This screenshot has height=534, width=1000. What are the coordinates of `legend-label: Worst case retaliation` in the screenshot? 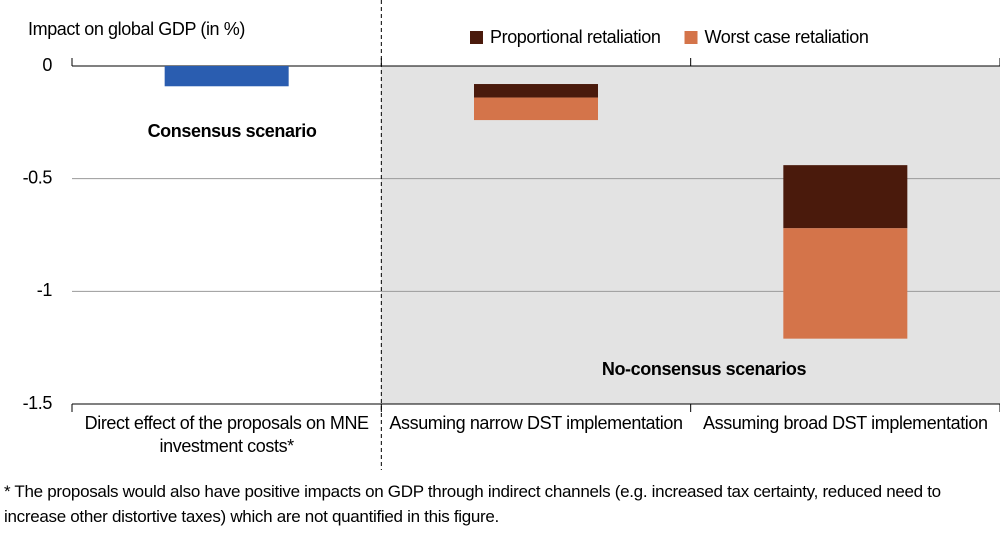 It's located at (787, 37).